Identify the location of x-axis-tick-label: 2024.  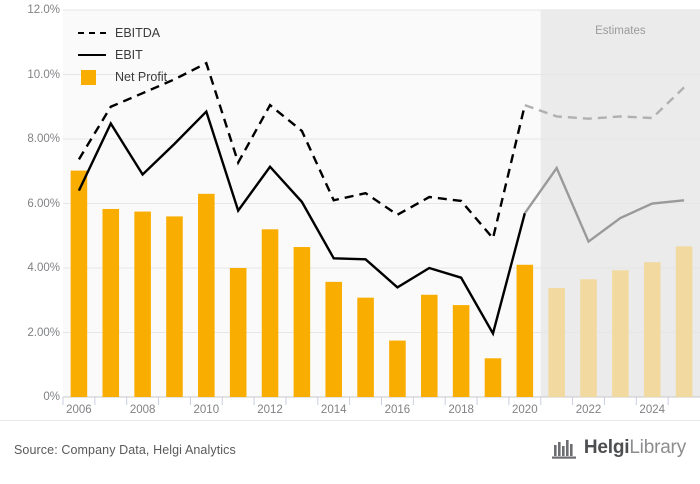
(652, 410).